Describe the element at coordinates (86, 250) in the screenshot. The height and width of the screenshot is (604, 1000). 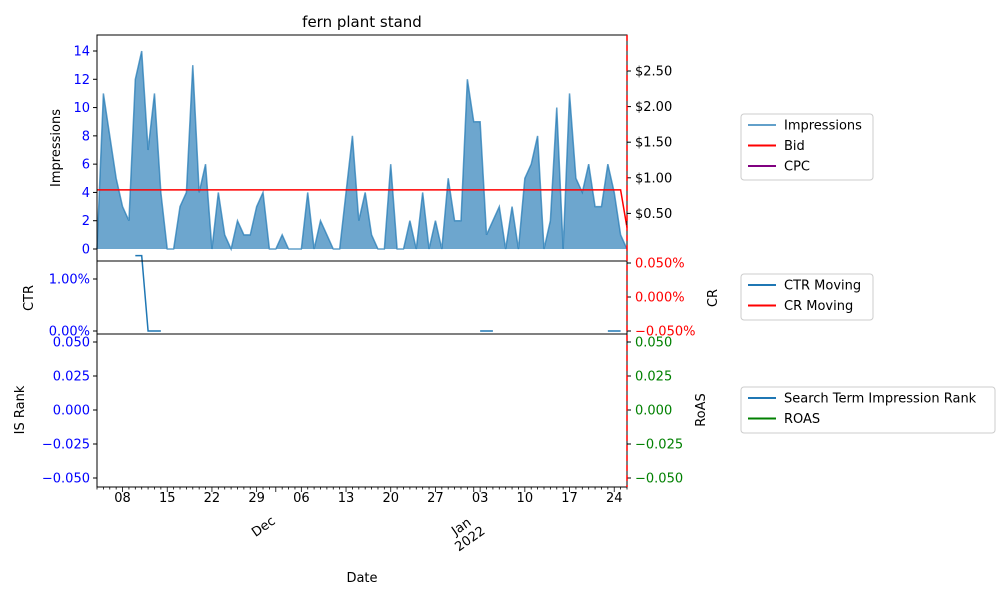
I see `y-tick-label-impressions: 0` at that location.